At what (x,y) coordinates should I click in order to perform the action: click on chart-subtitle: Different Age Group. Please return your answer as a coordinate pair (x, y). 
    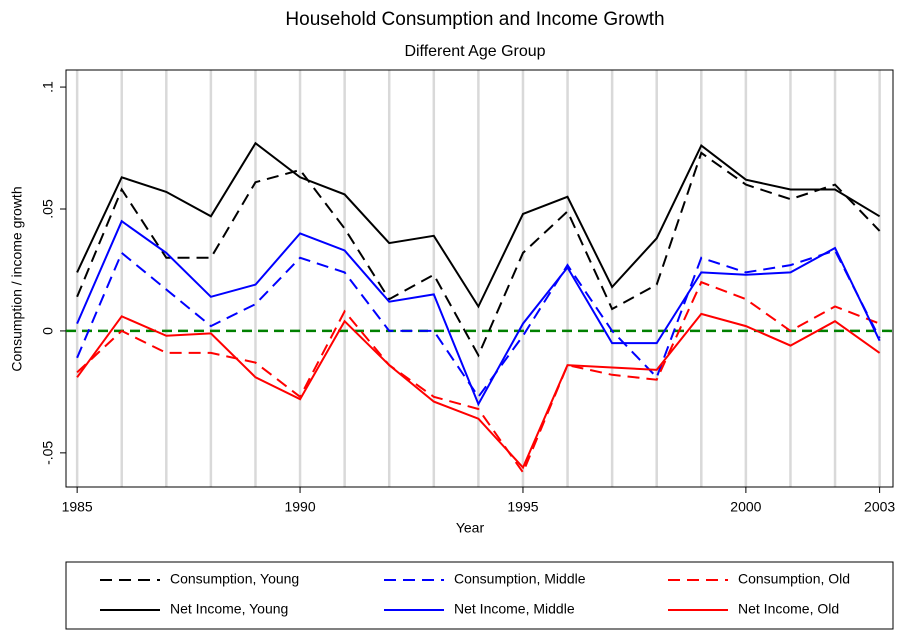
    Looking at the image, I should click on (474, 51).